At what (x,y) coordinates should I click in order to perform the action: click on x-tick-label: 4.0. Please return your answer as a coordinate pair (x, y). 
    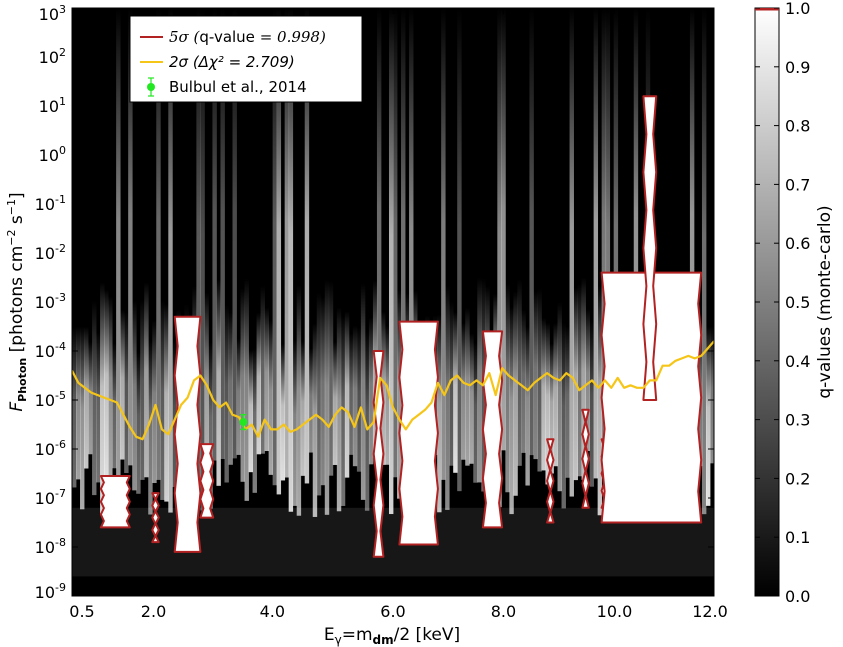
    Looking at the image, I should click on (272, 611).